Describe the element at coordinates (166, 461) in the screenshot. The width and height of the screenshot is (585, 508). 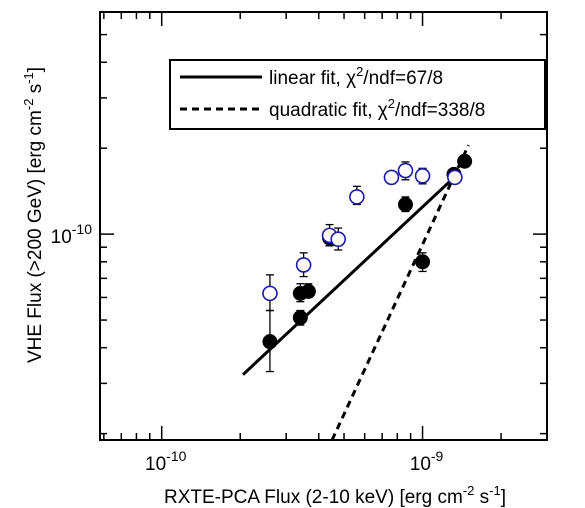
I see `x-tick-label: 10-10` at that location.